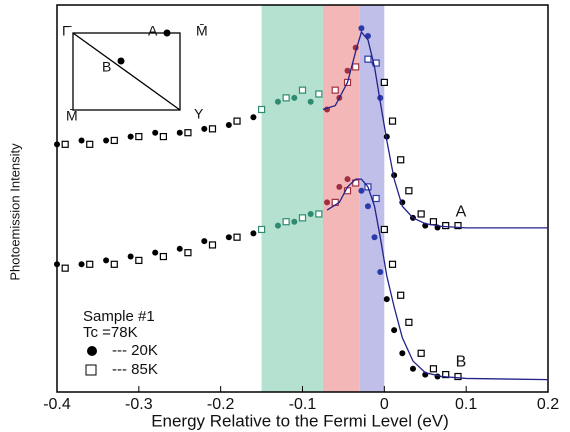 The width and height of the screenshot is (570, 432). What do you see at coordinates (384, 404) in the screenshot?
I see `x-tick-label: 0` at bounding box center [384, 404].